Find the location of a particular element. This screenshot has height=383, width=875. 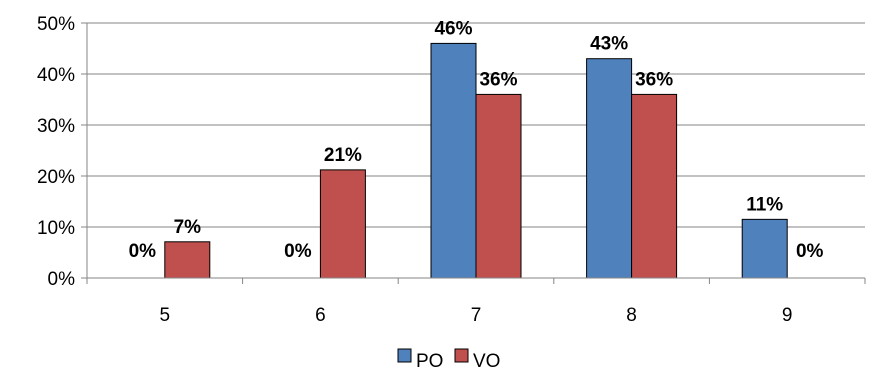

legend-swatch-vo is located at coordinates (461, 355).